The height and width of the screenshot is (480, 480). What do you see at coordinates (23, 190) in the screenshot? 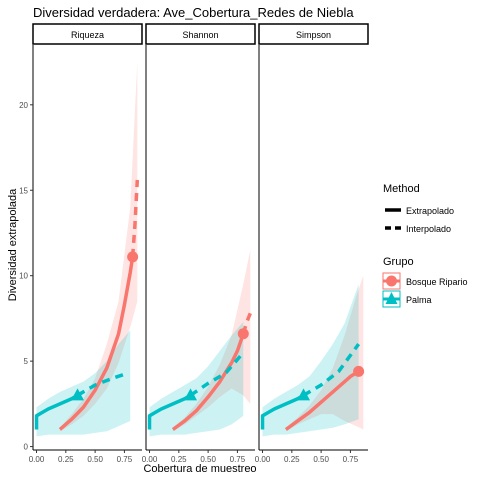
I see `y-tick-label: 15` at bounding box center [23, 190].